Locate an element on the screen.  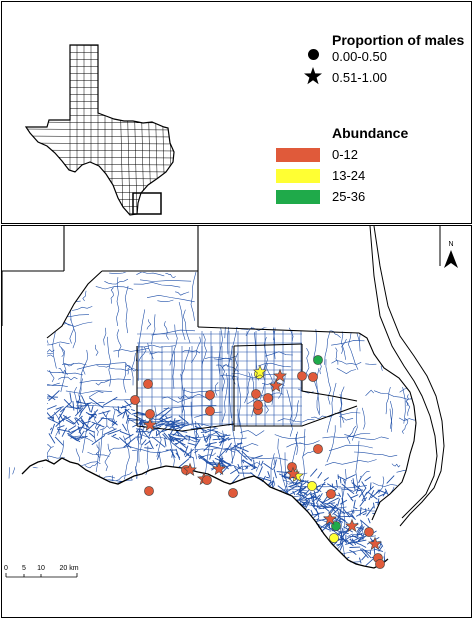
texas-county-grid is located at coordinates (100, 130).